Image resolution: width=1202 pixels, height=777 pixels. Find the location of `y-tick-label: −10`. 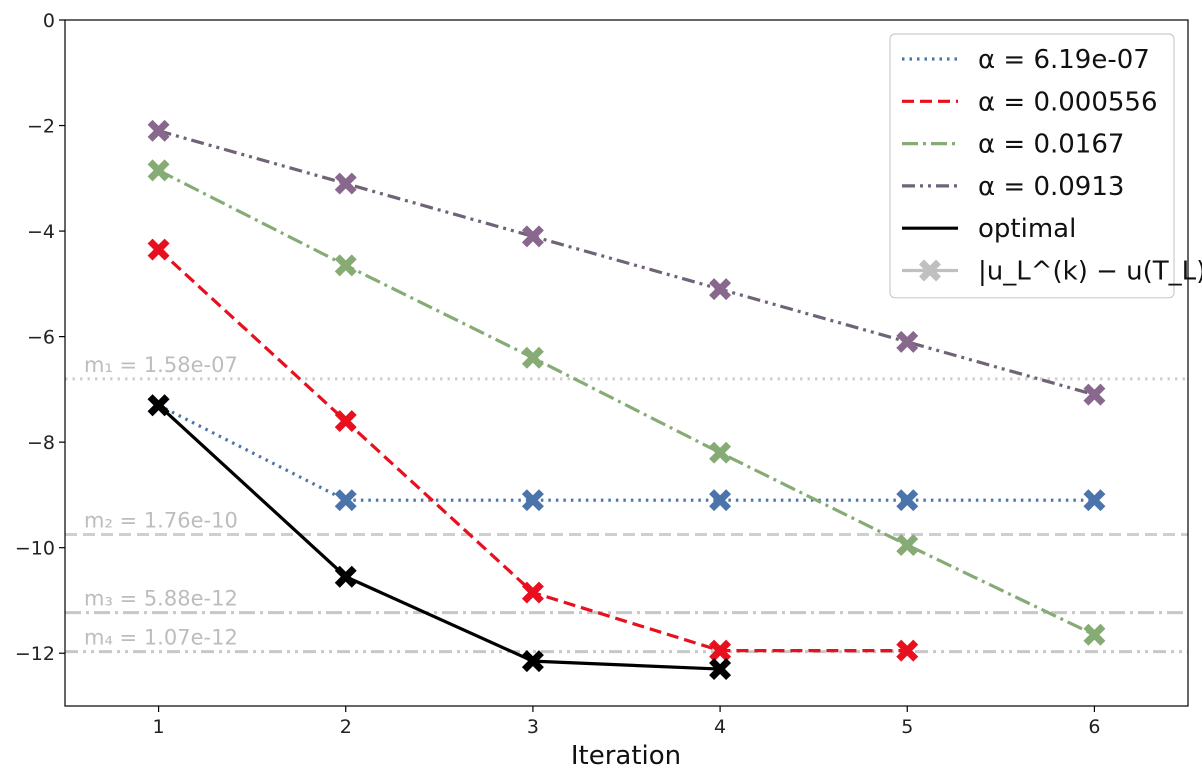

y-tick-label: −10 is located at coordinates (35, 549).